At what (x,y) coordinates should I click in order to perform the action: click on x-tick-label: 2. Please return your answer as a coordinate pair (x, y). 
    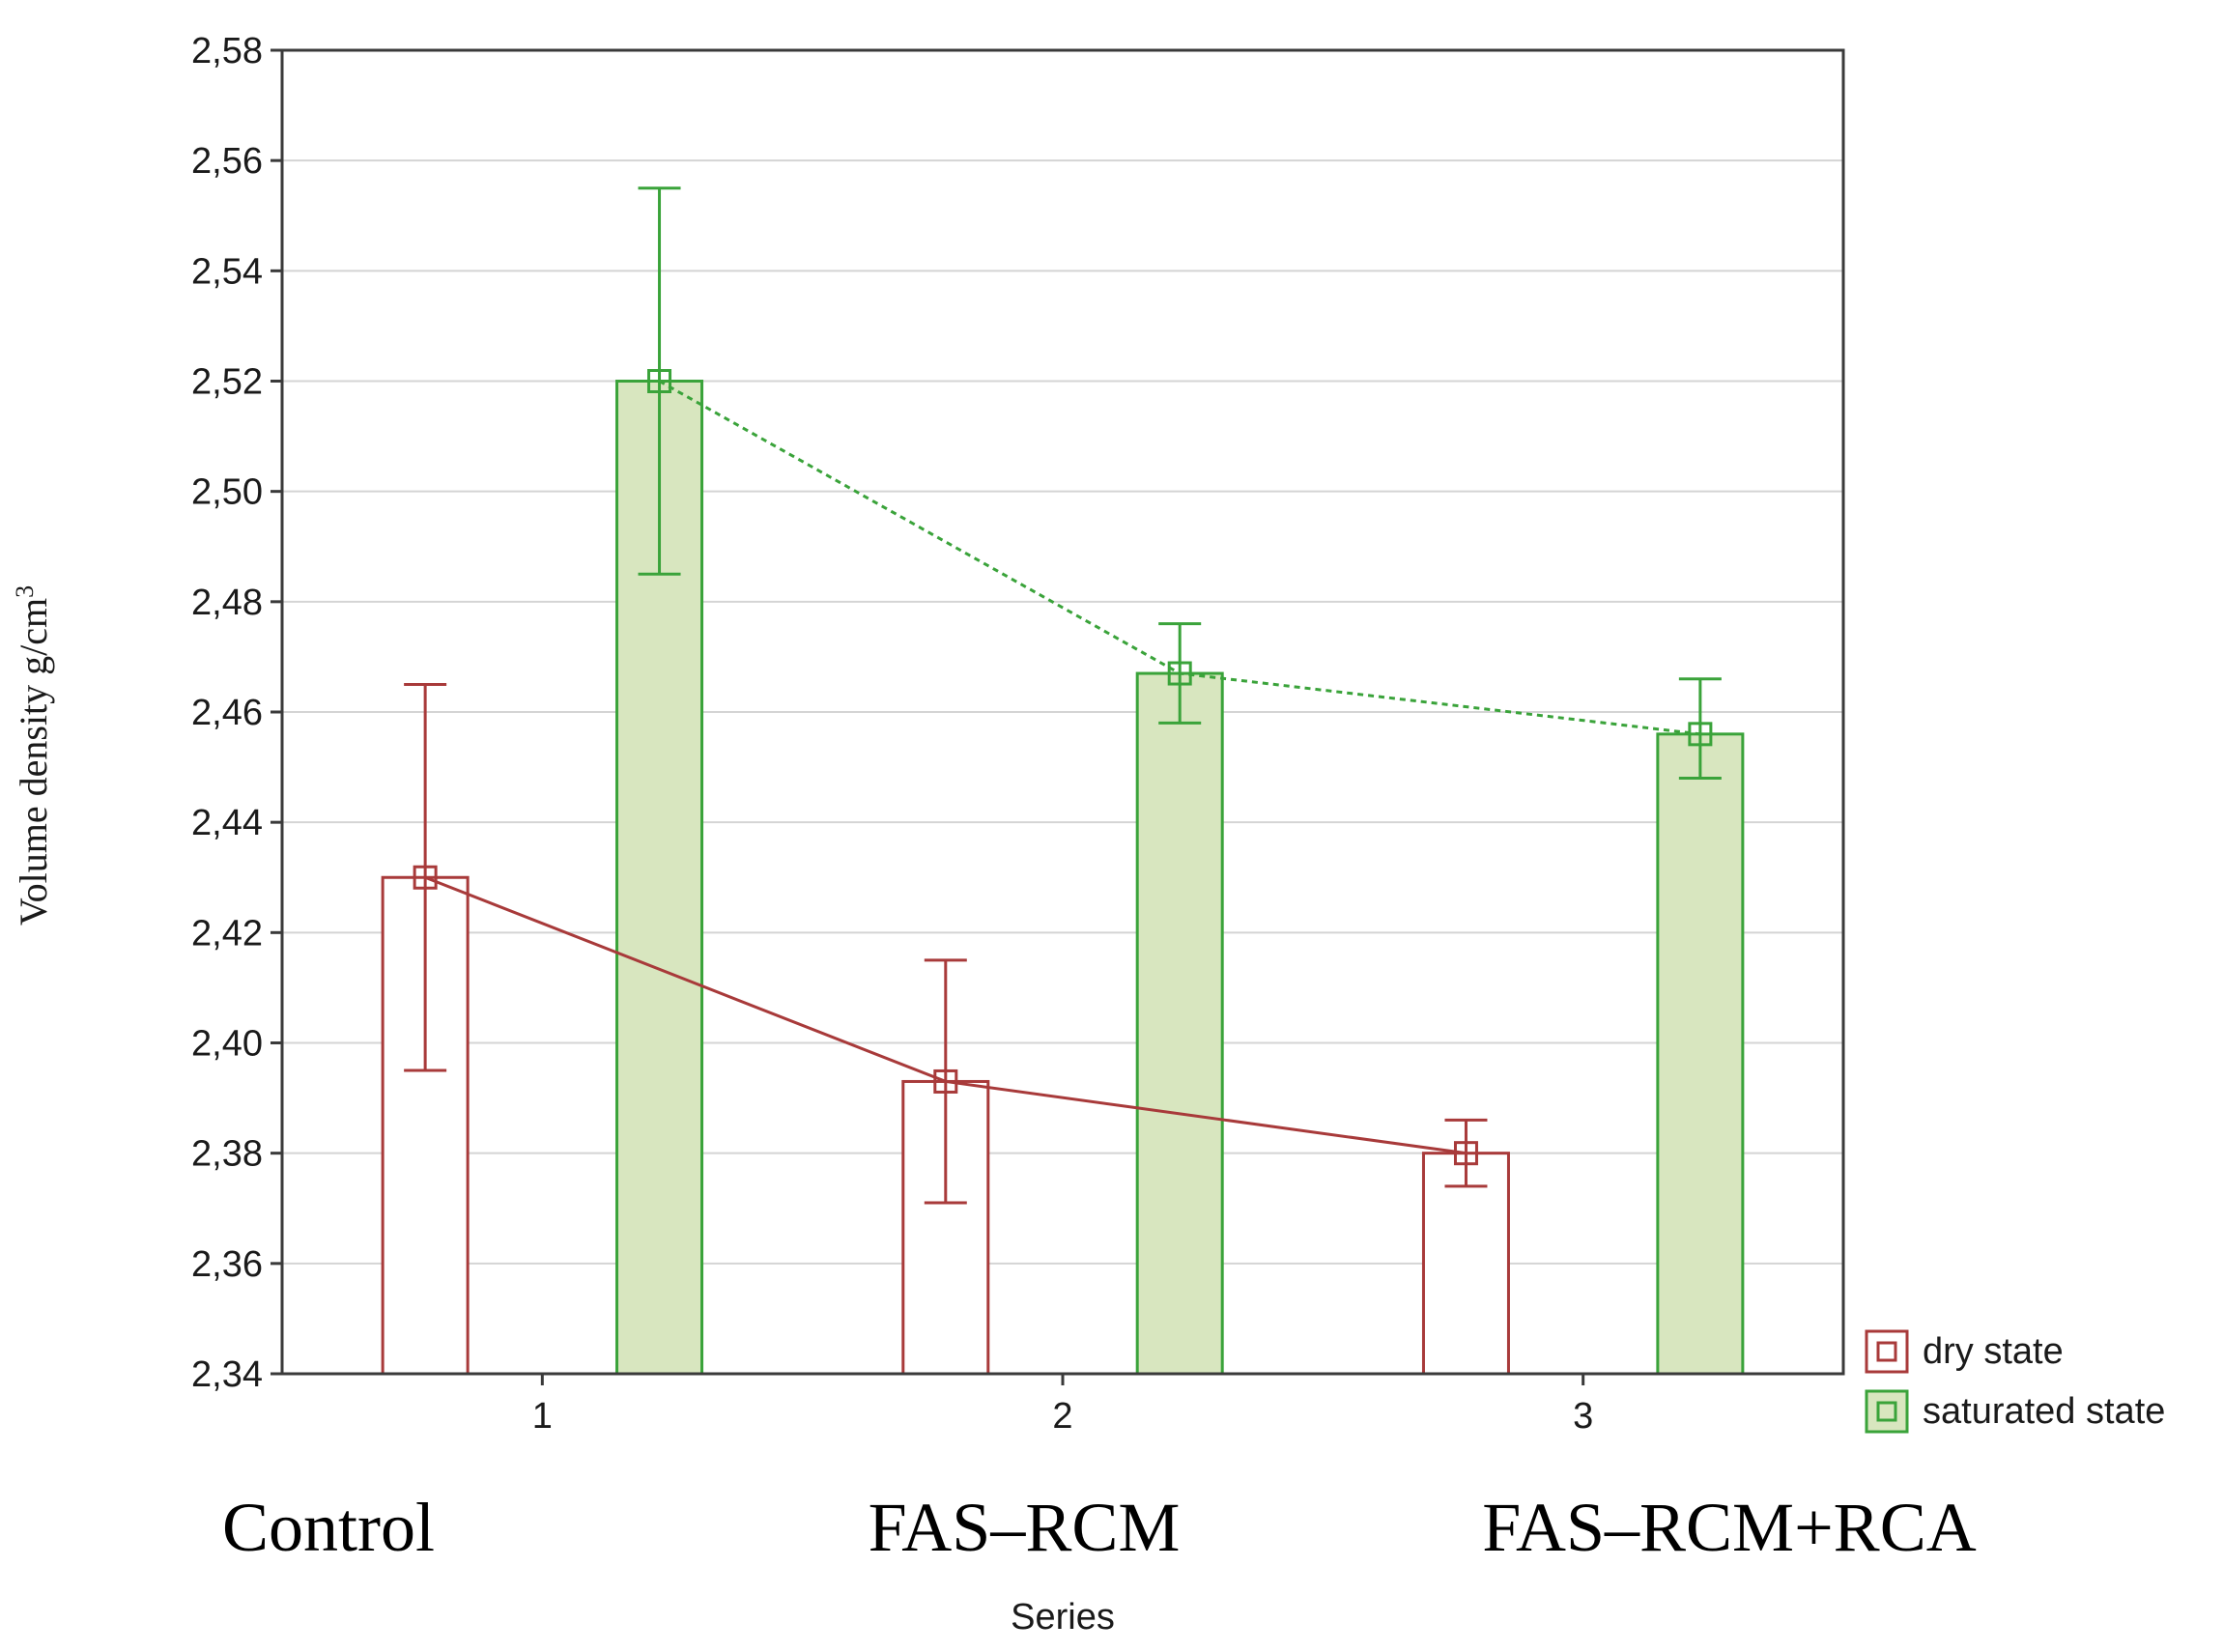
    Looking at the image, I should click on (1062, 1416).